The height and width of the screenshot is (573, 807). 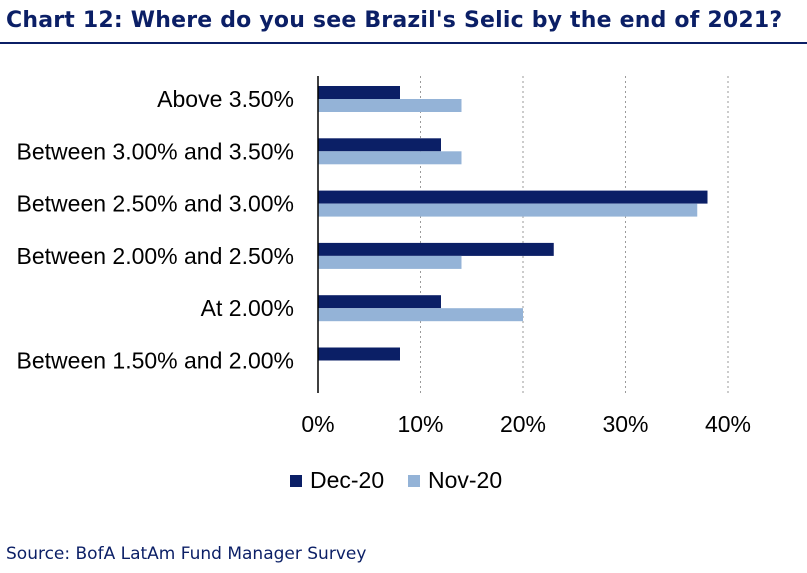 I want to click on x-tick-label: 10%, so click(x=420, y=424).